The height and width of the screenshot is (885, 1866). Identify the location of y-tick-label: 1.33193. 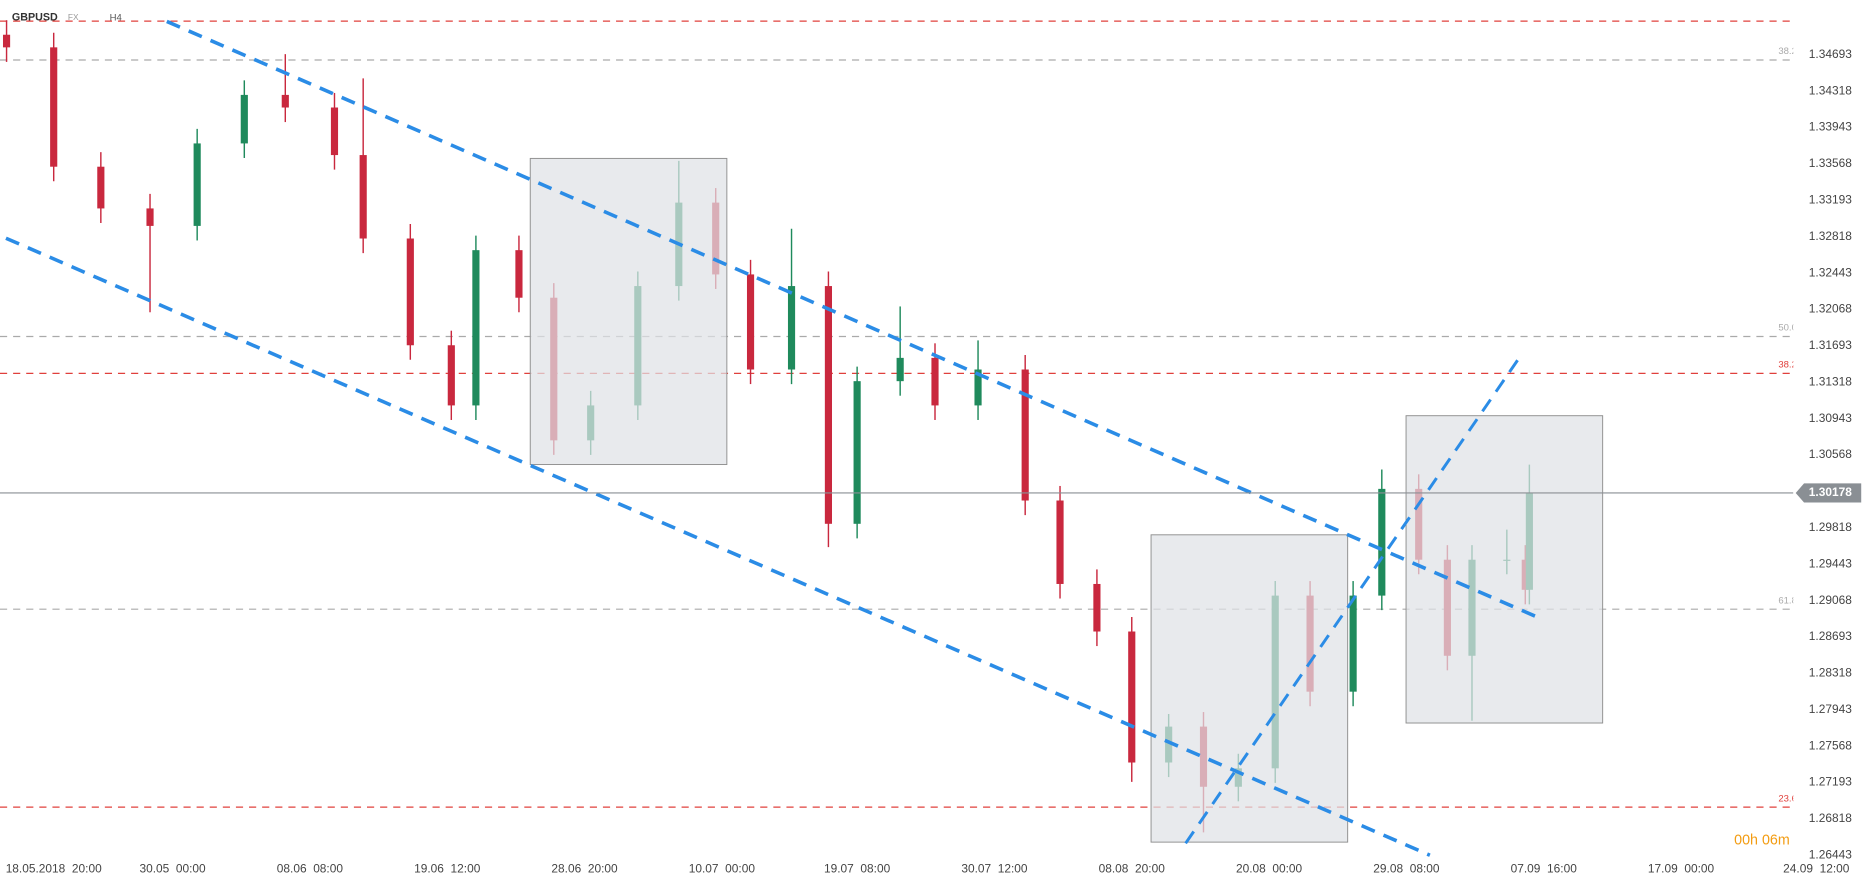
(1830, 200).